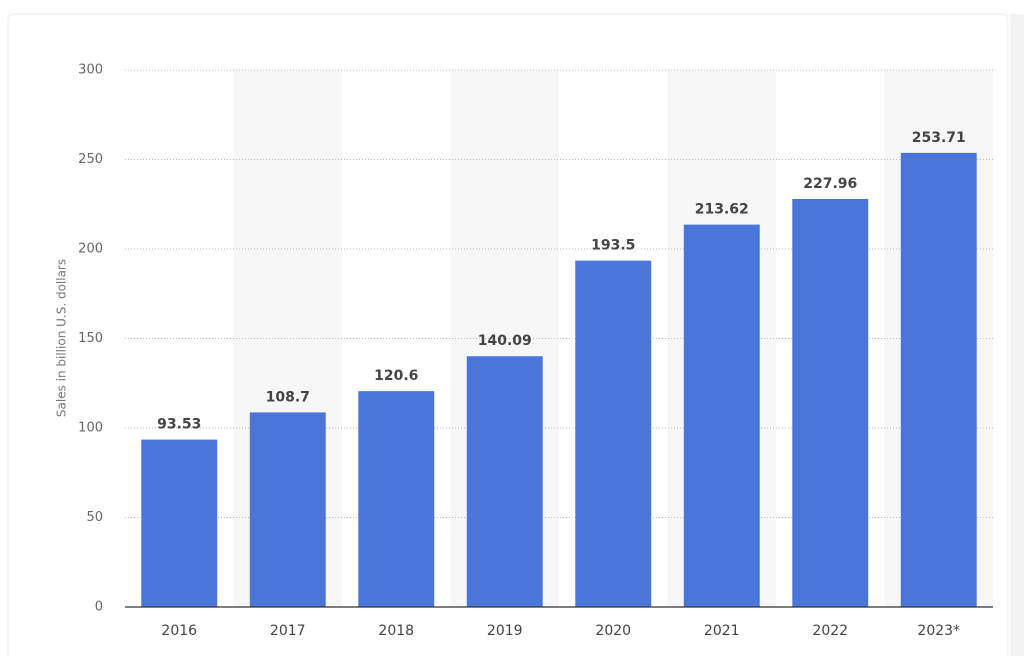 This screenshot has width=1024, height=656. Describe the element at coordinates (830, 631) in the screenshot. I see `x-tick-label: 2022` at that location.